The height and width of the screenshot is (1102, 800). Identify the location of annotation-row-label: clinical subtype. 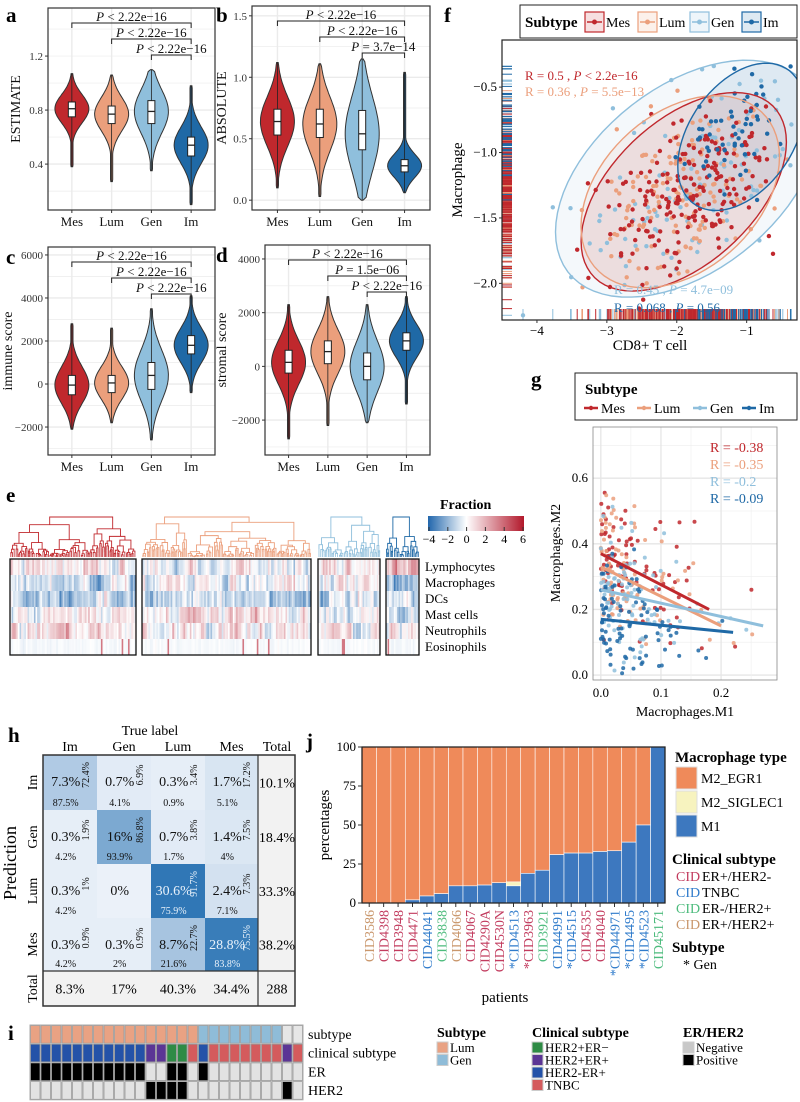
(352, 1054).